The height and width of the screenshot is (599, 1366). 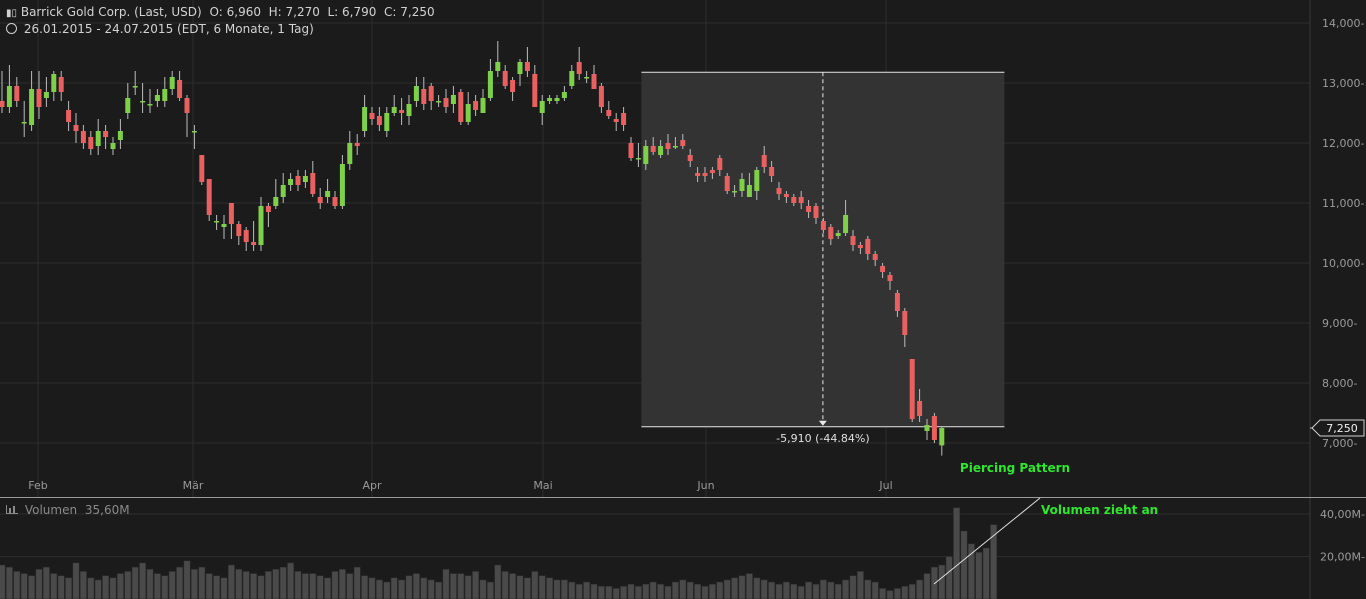 I want to click on volume-label-box: Volumen 35,60M, so click(x=68, y=510).